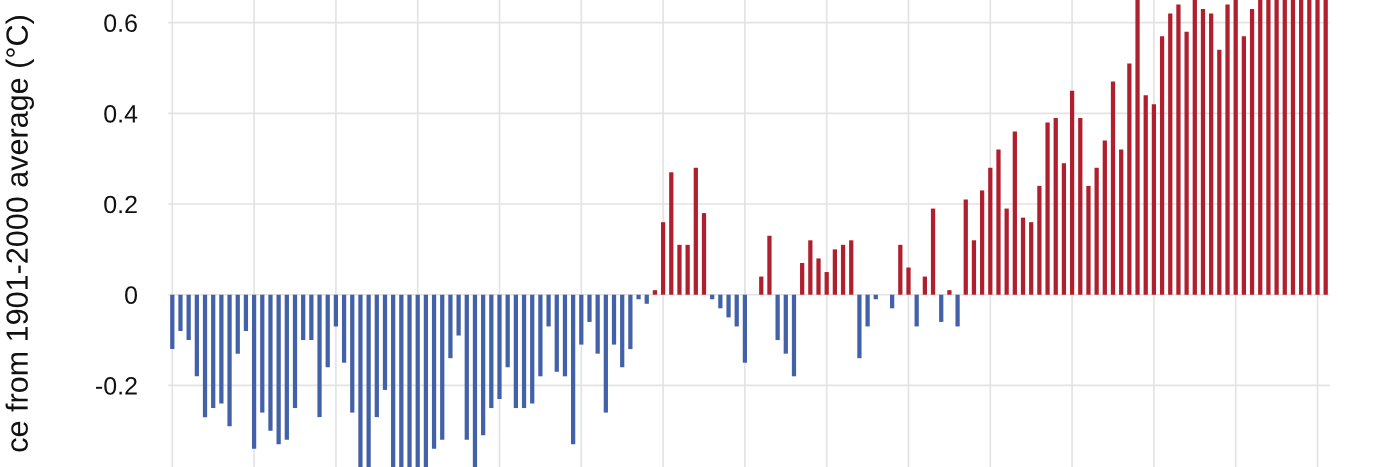 The width and height of the screenshot is (1400, 467). What do you see at coordinates (121, 113) in the screenshot?
I see `y-tick-label: 0.4` at bounding box center [121, 113].